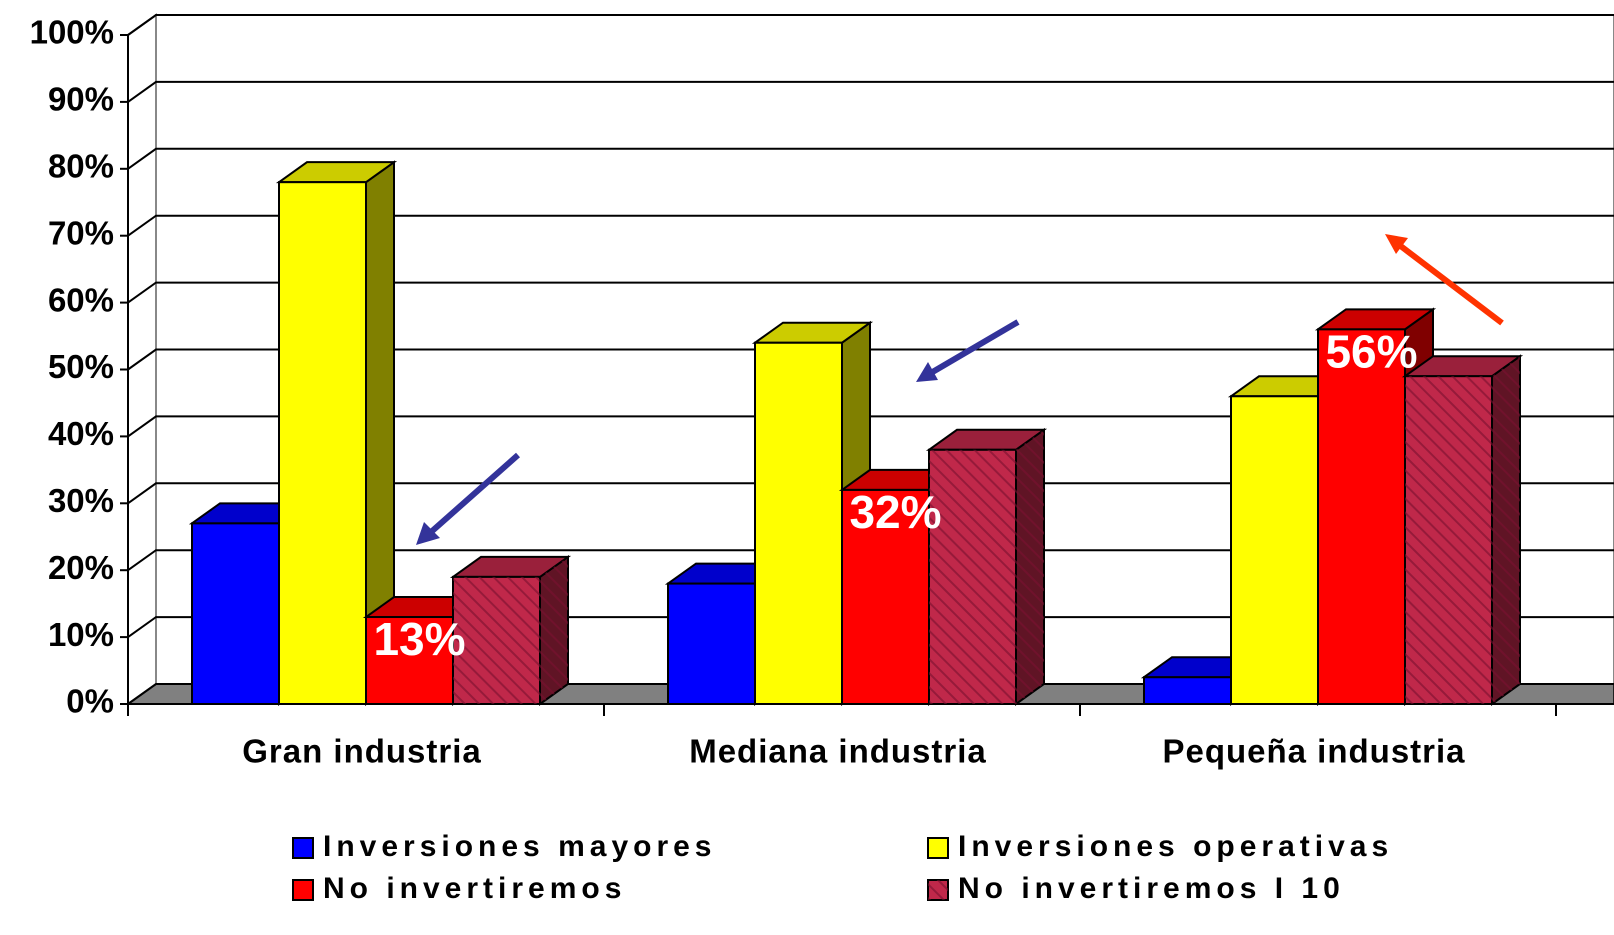 Image resolution: width=1614 pixels, height=935 pixels. I want to click on y-tick-label: 100%, so click(72, 32).